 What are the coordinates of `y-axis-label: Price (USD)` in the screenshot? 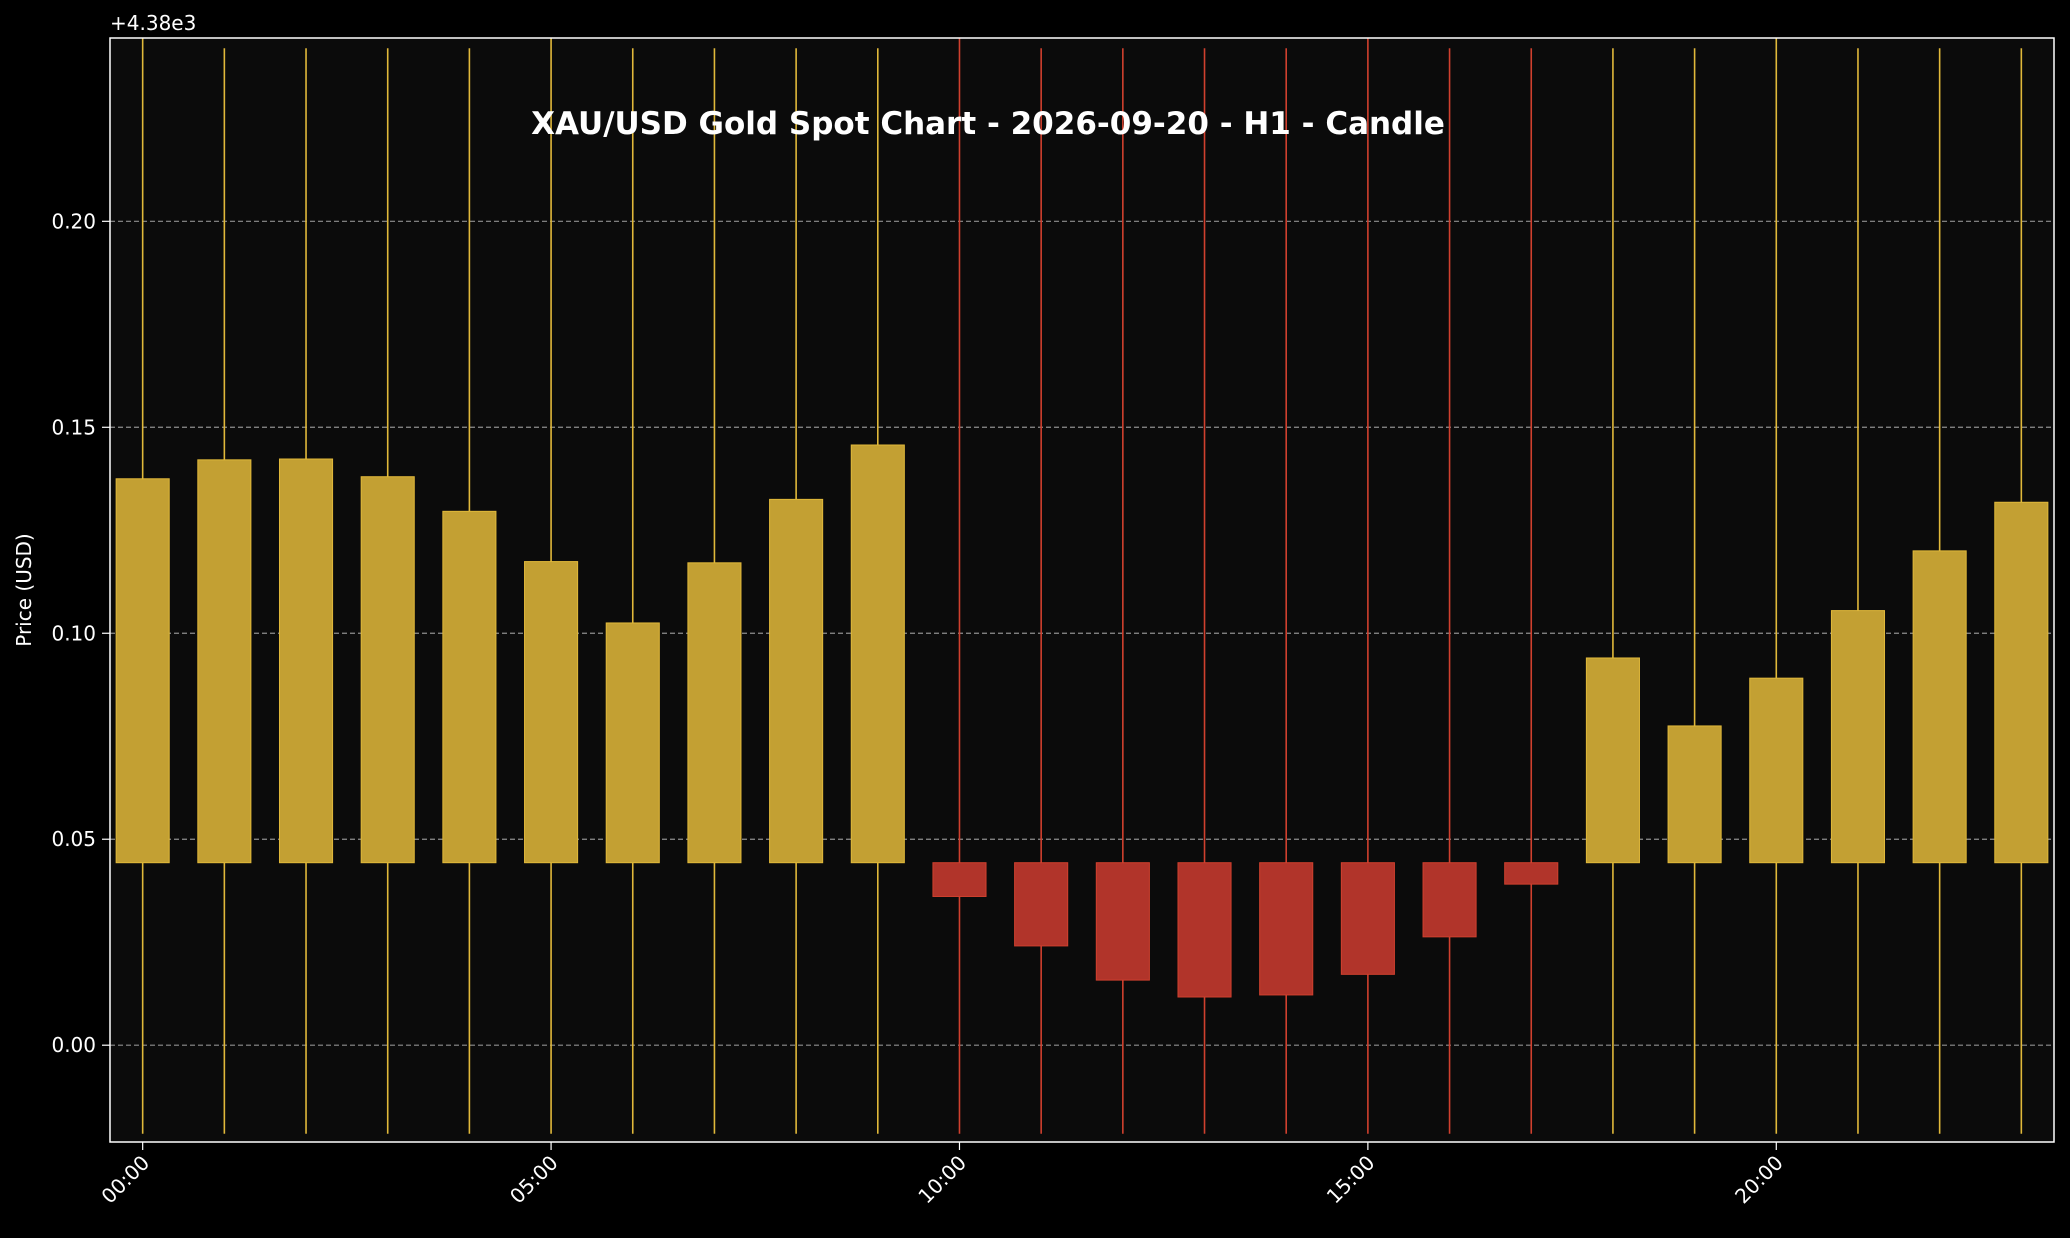 It's located at (24, 590).